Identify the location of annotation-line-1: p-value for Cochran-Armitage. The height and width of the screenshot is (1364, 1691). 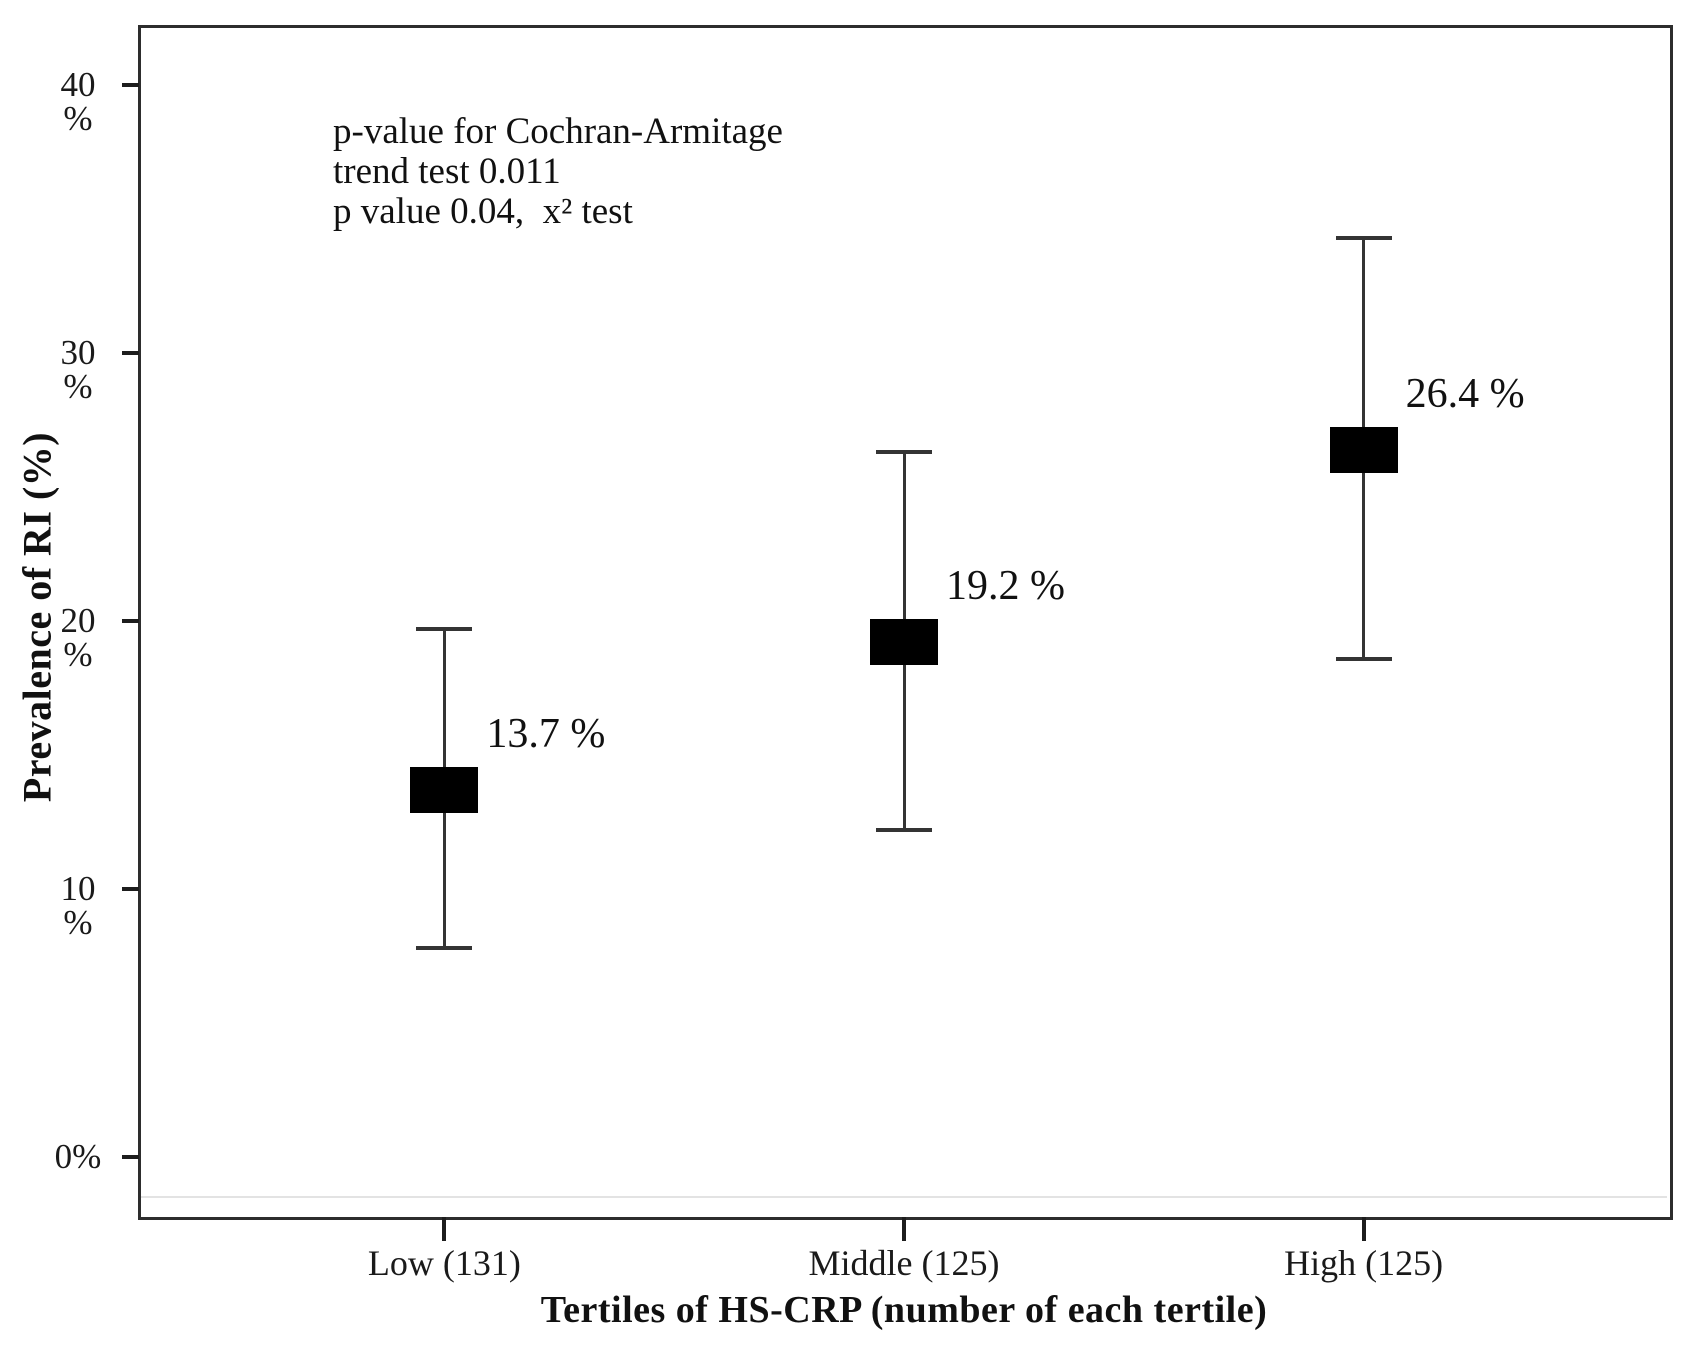
(558, 131).